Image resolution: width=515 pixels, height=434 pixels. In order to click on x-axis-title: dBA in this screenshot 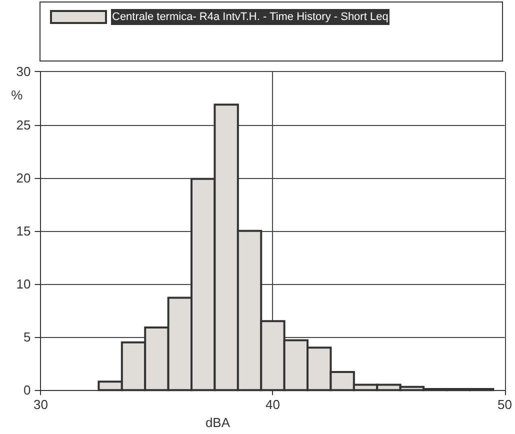, I will do `click(217, 422)`.